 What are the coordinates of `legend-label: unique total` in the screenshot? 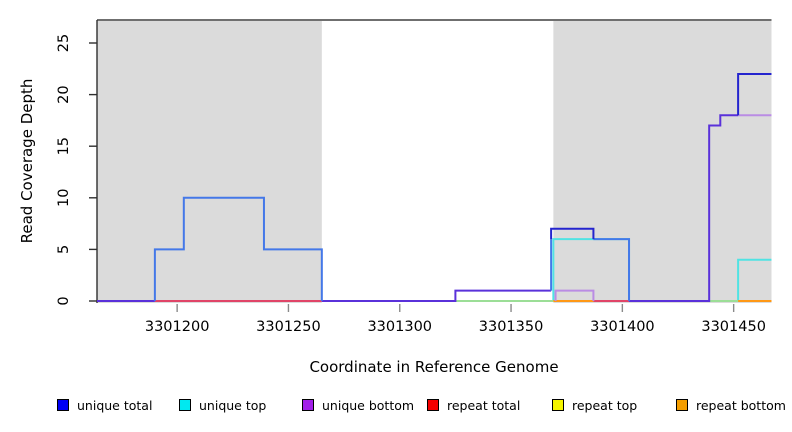 It's located at (115, 405).